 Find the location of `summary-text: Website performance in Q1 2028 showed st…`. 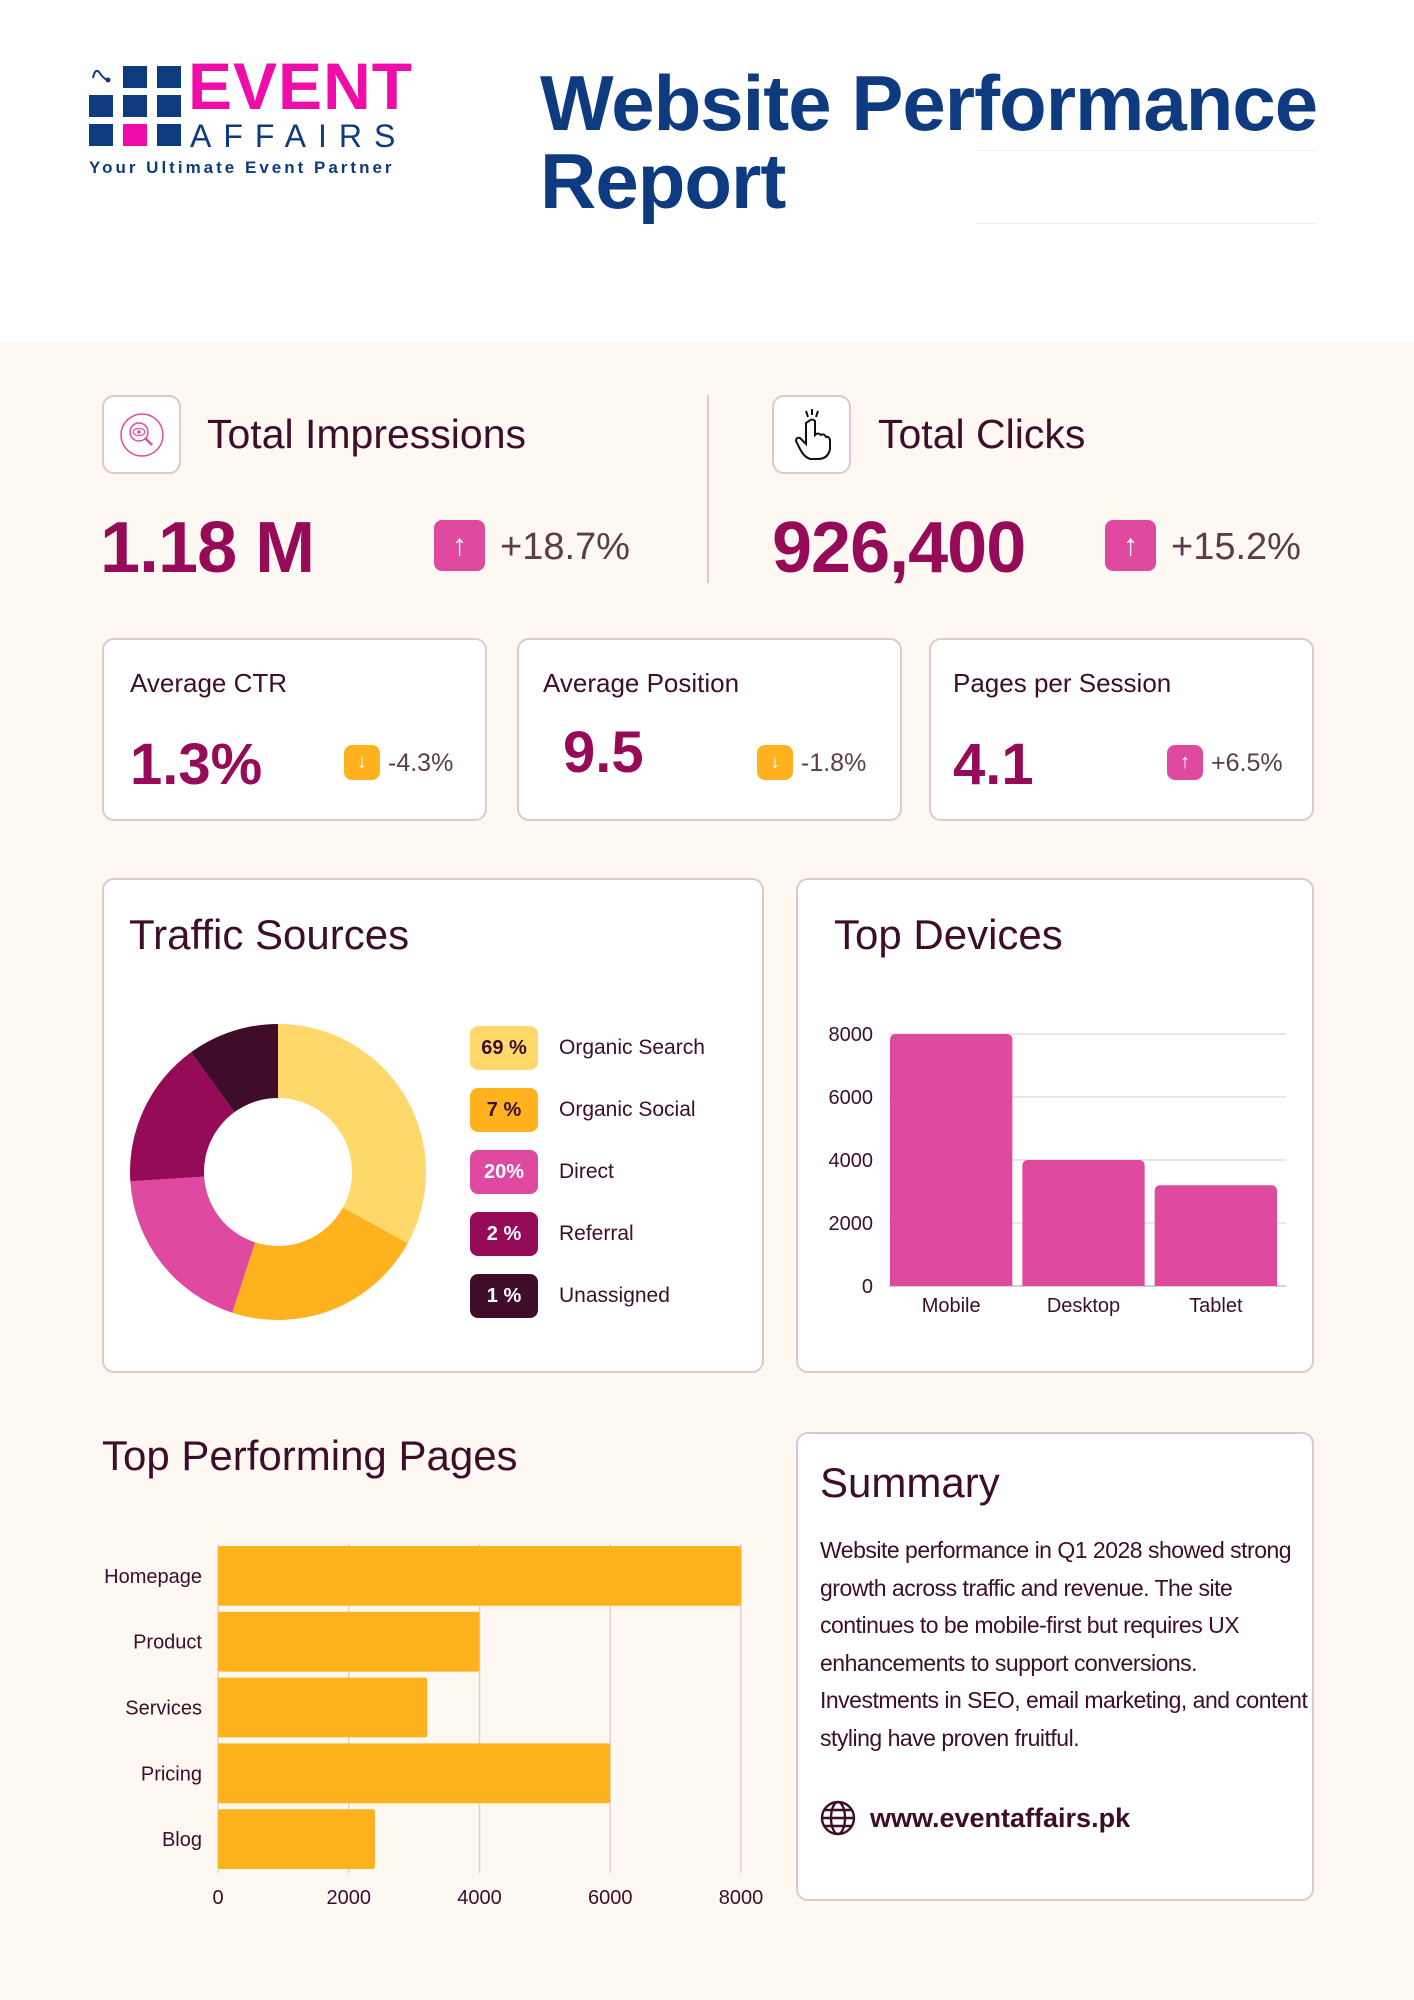

summary-text: Website performance in Q1 2028 showed st… is located at coordinates (1064, 1644).